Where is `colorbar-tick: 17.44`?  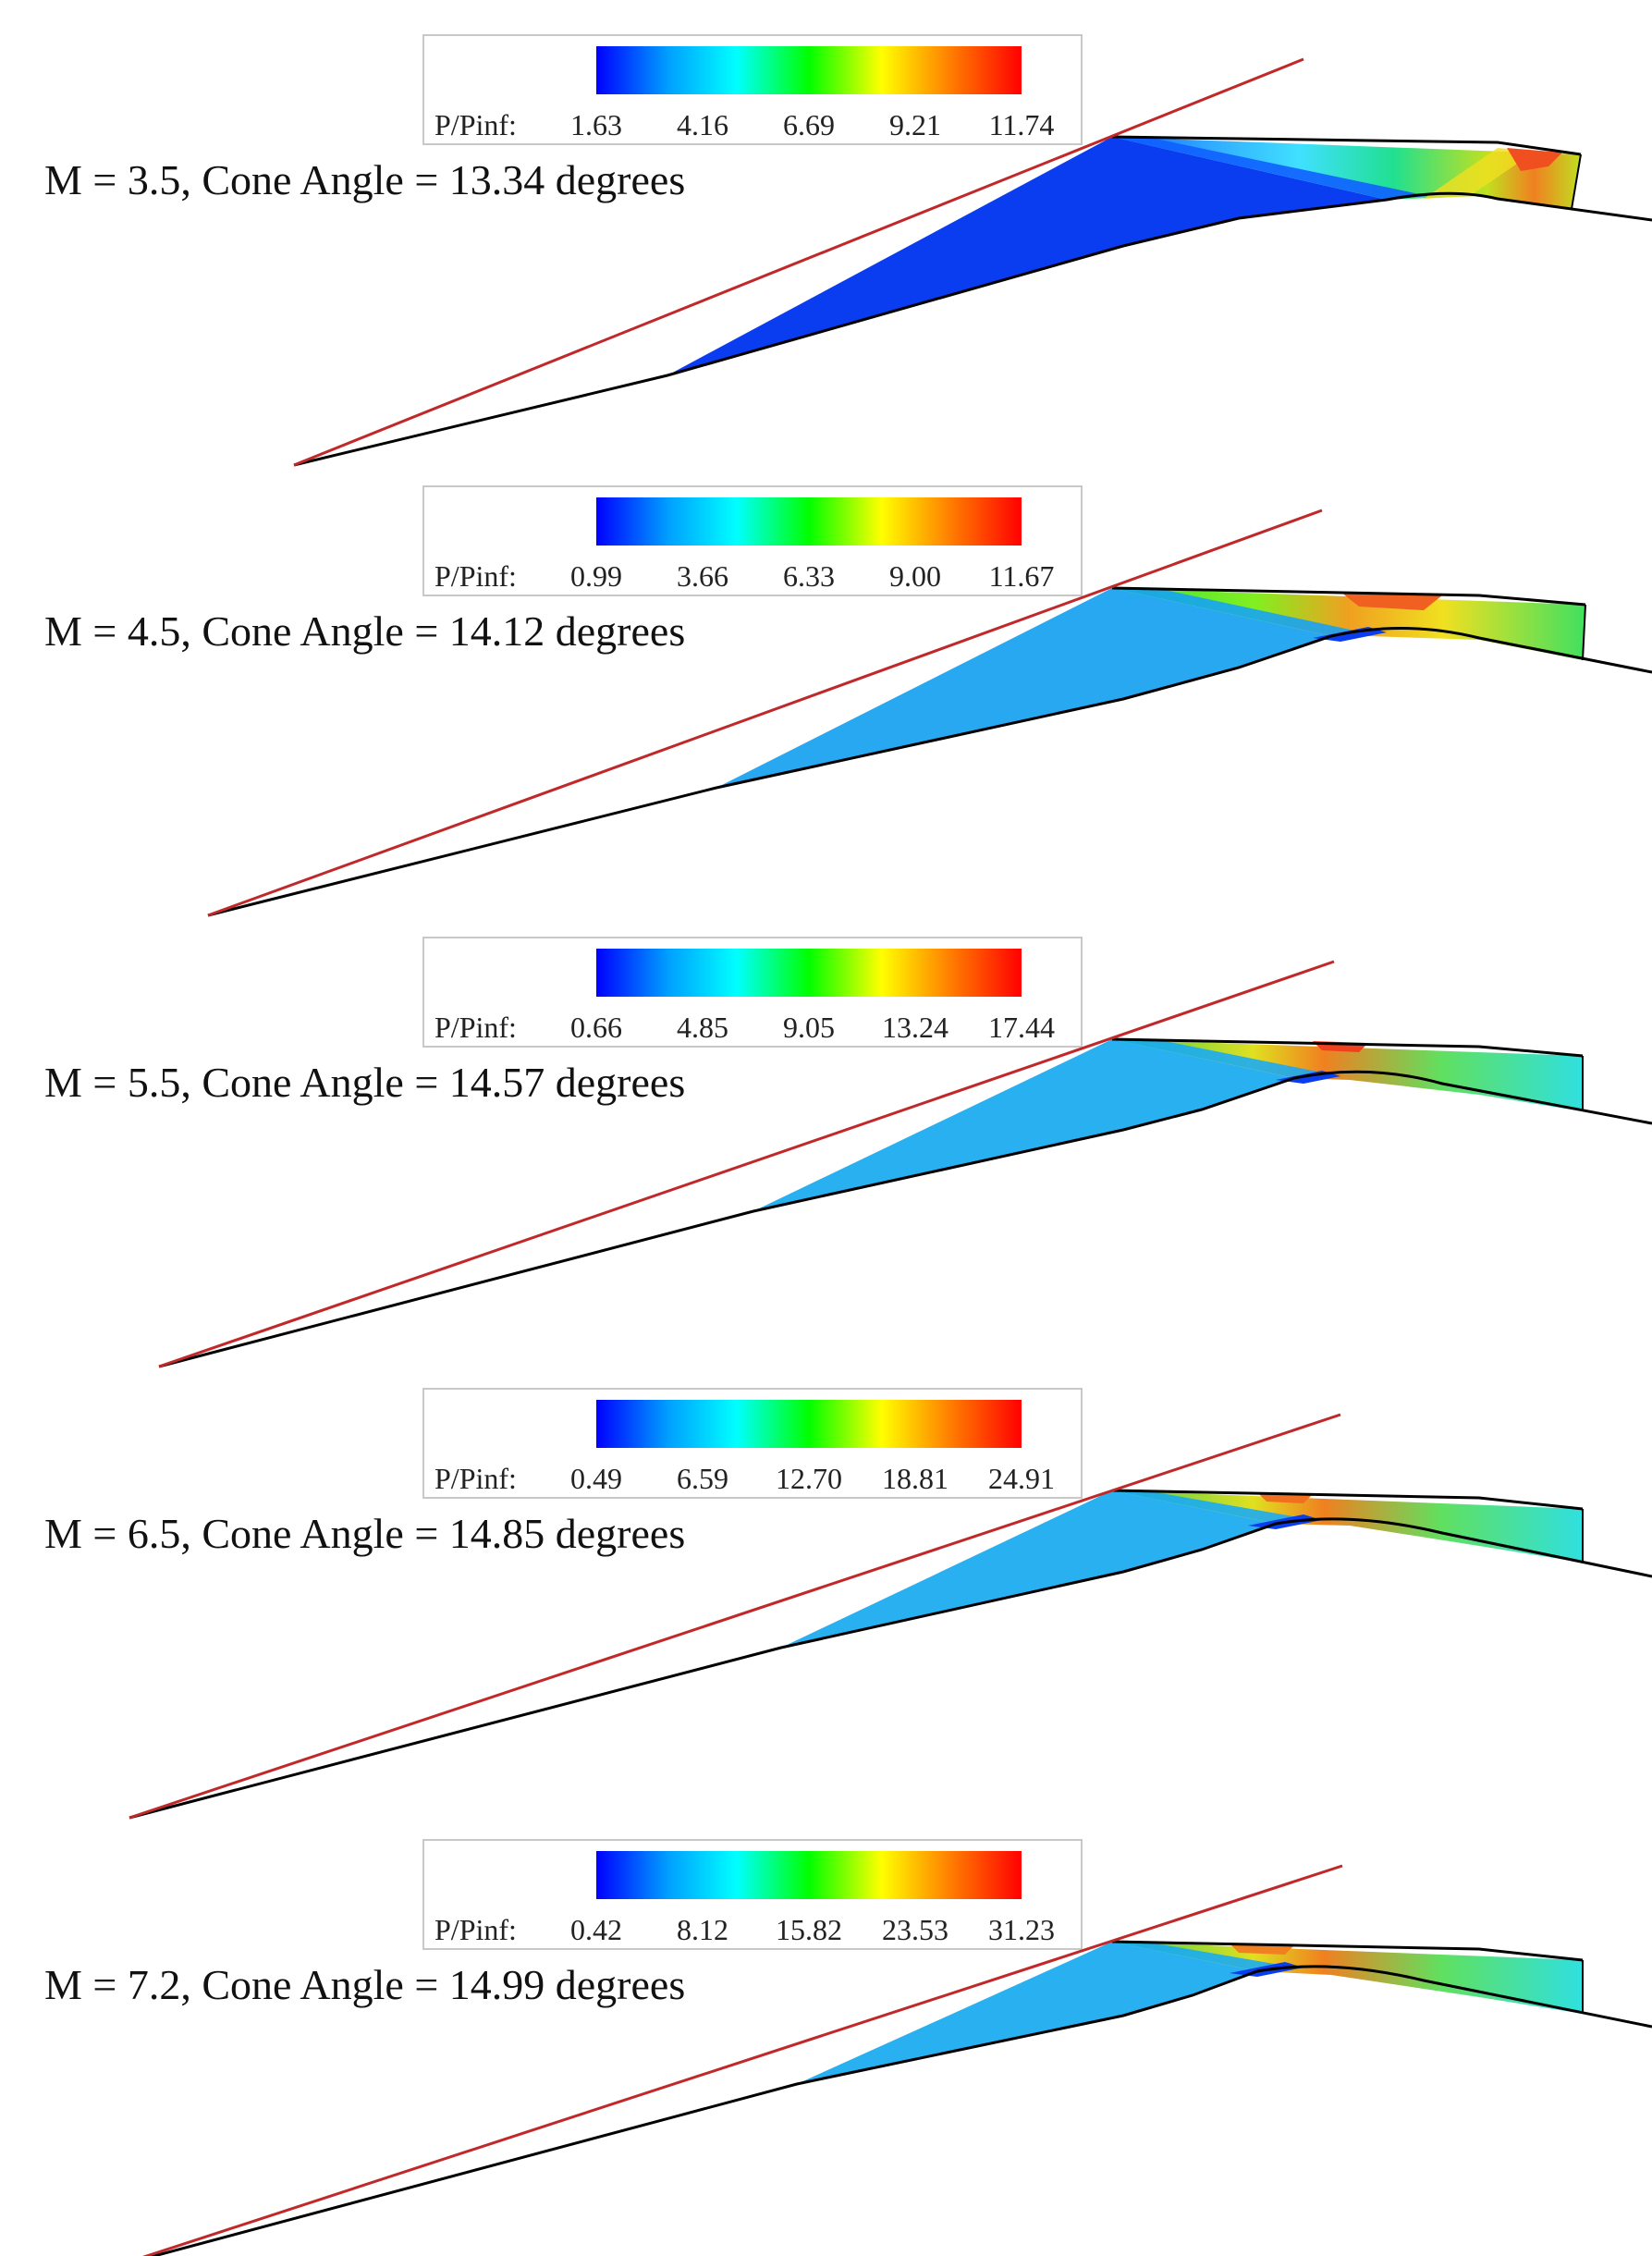 colorbar-tick: 17.44 is located at coordinates (1021, 1027).